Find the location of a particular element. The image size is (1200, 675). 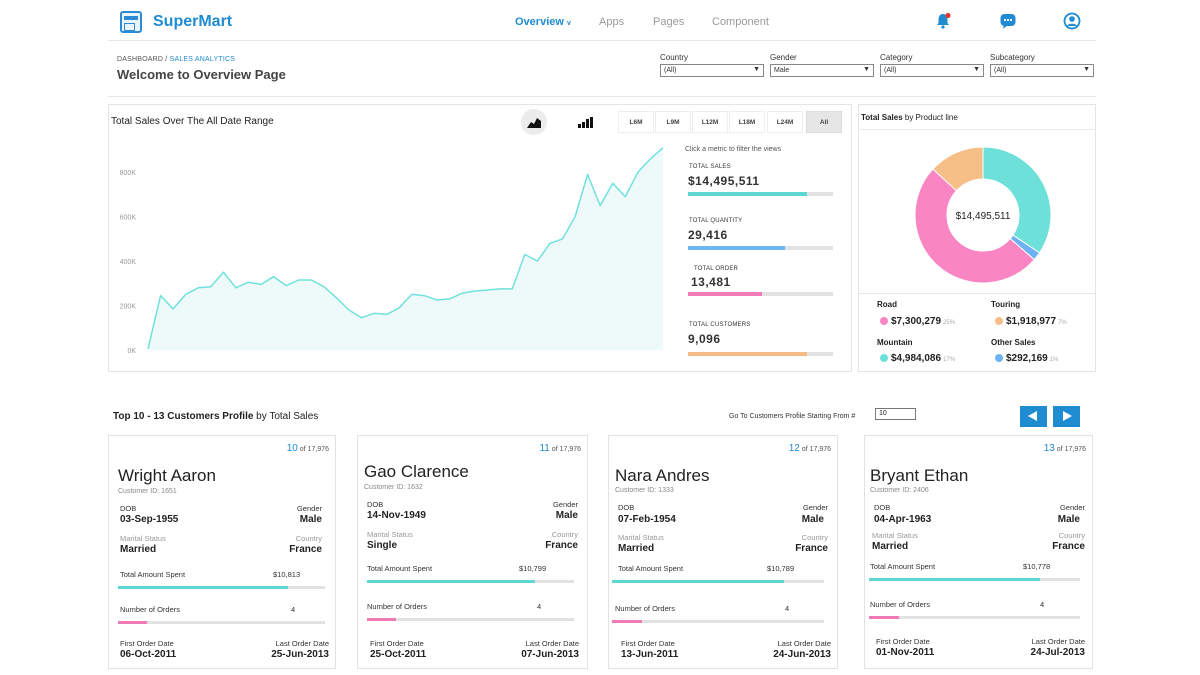

filter-subcategory-select: (All) ▼ is located at coordinates (1042, 70).